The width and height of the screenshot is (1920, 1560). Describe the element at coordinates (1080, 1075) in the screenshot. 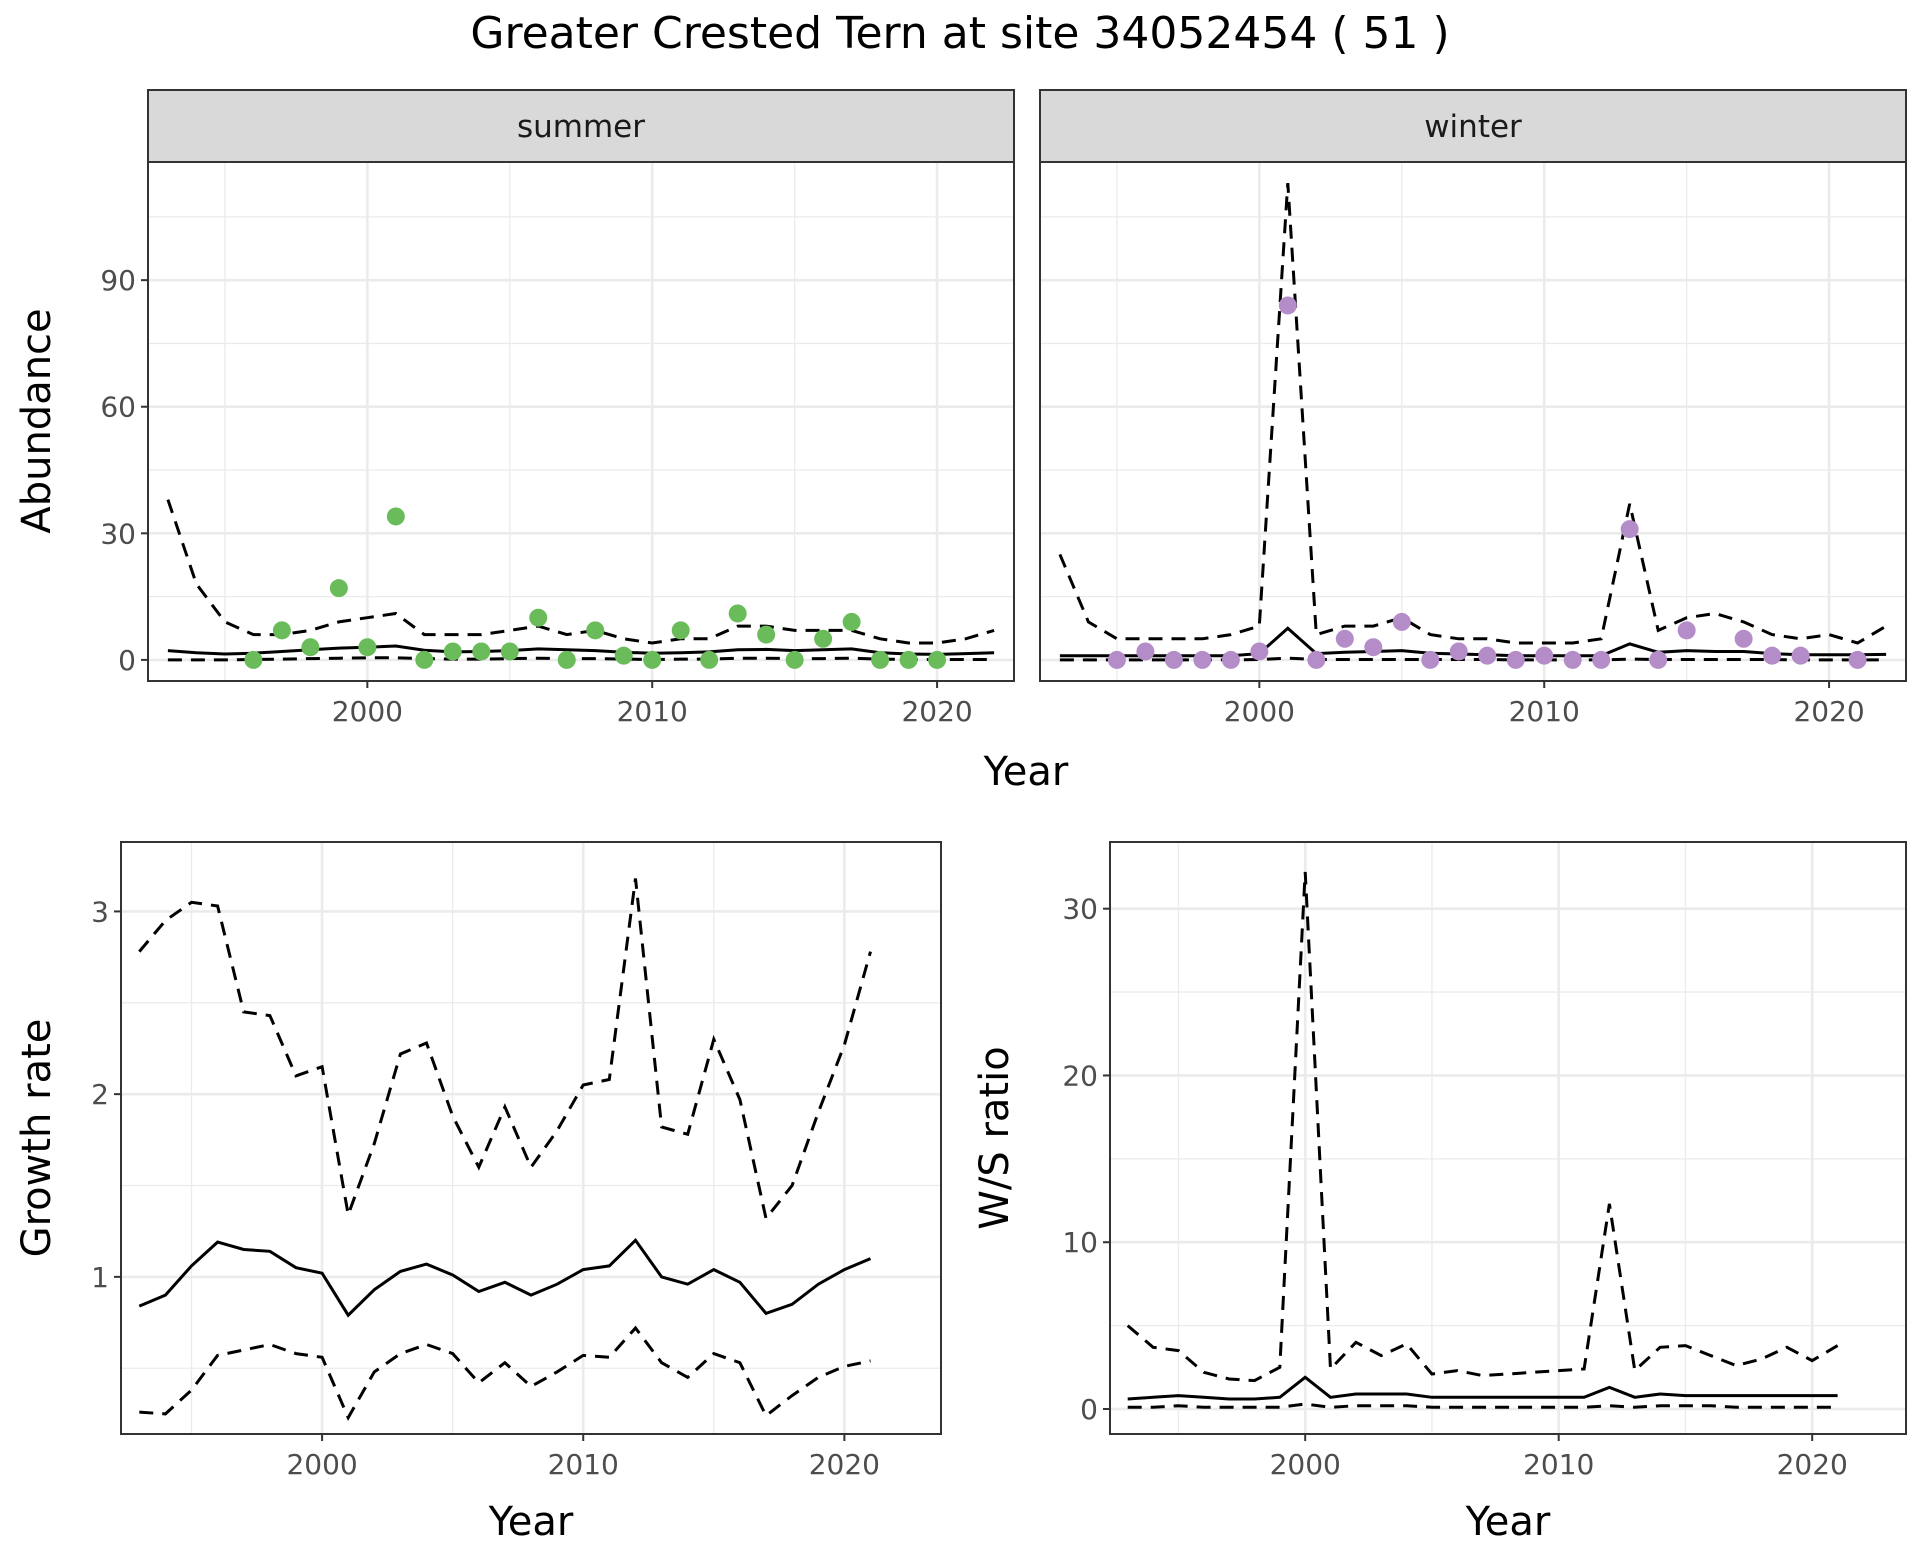

I see `y-tick-label: 20` at that location.